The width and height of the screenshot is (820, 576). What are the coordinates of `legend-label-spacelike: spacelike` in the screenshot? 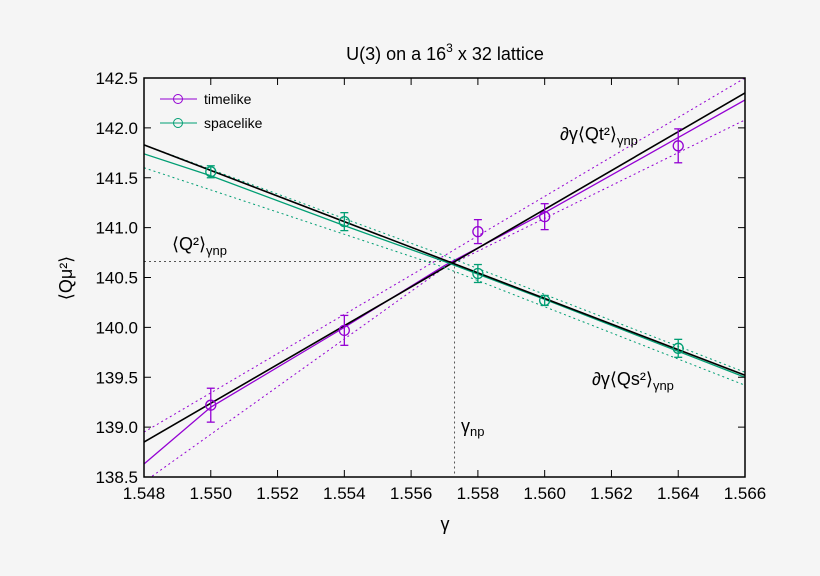 It's located at (233, 123).